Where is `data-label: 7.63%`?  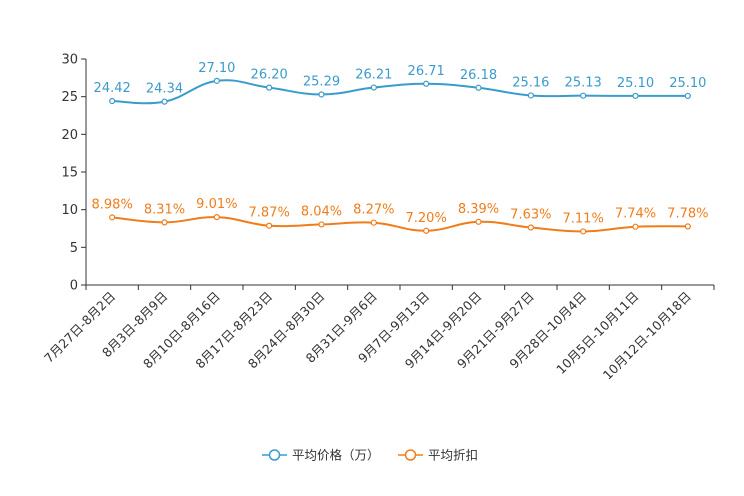 data-label: 7.63% is located at coordinates (530, 215).